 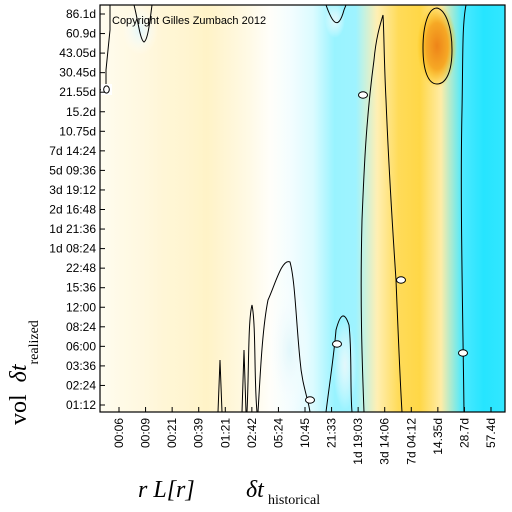 I want to click on x-tick-label: 57.4d, so click(x=491, y=433).